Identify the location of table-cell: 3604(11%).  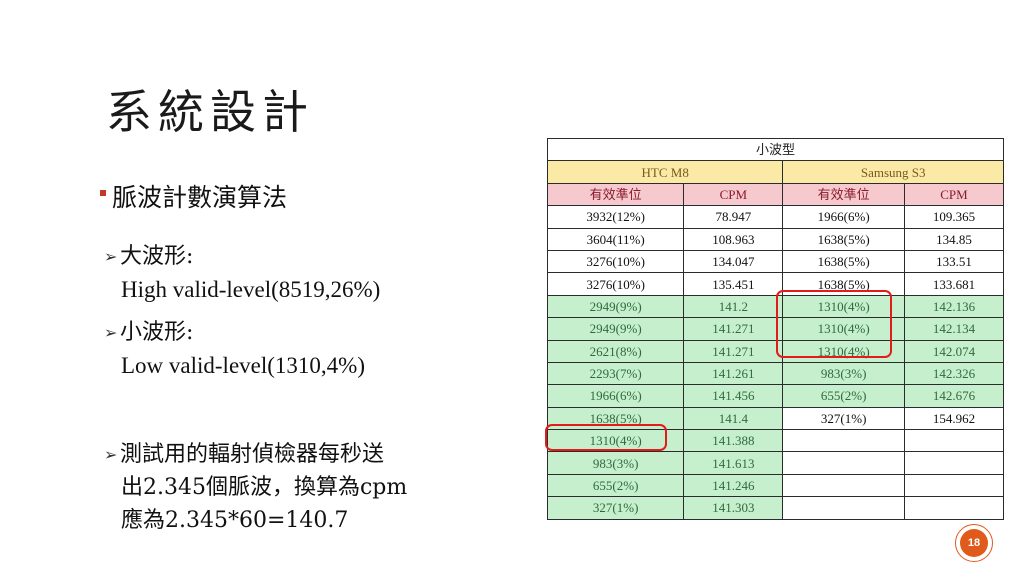
(615, 239).